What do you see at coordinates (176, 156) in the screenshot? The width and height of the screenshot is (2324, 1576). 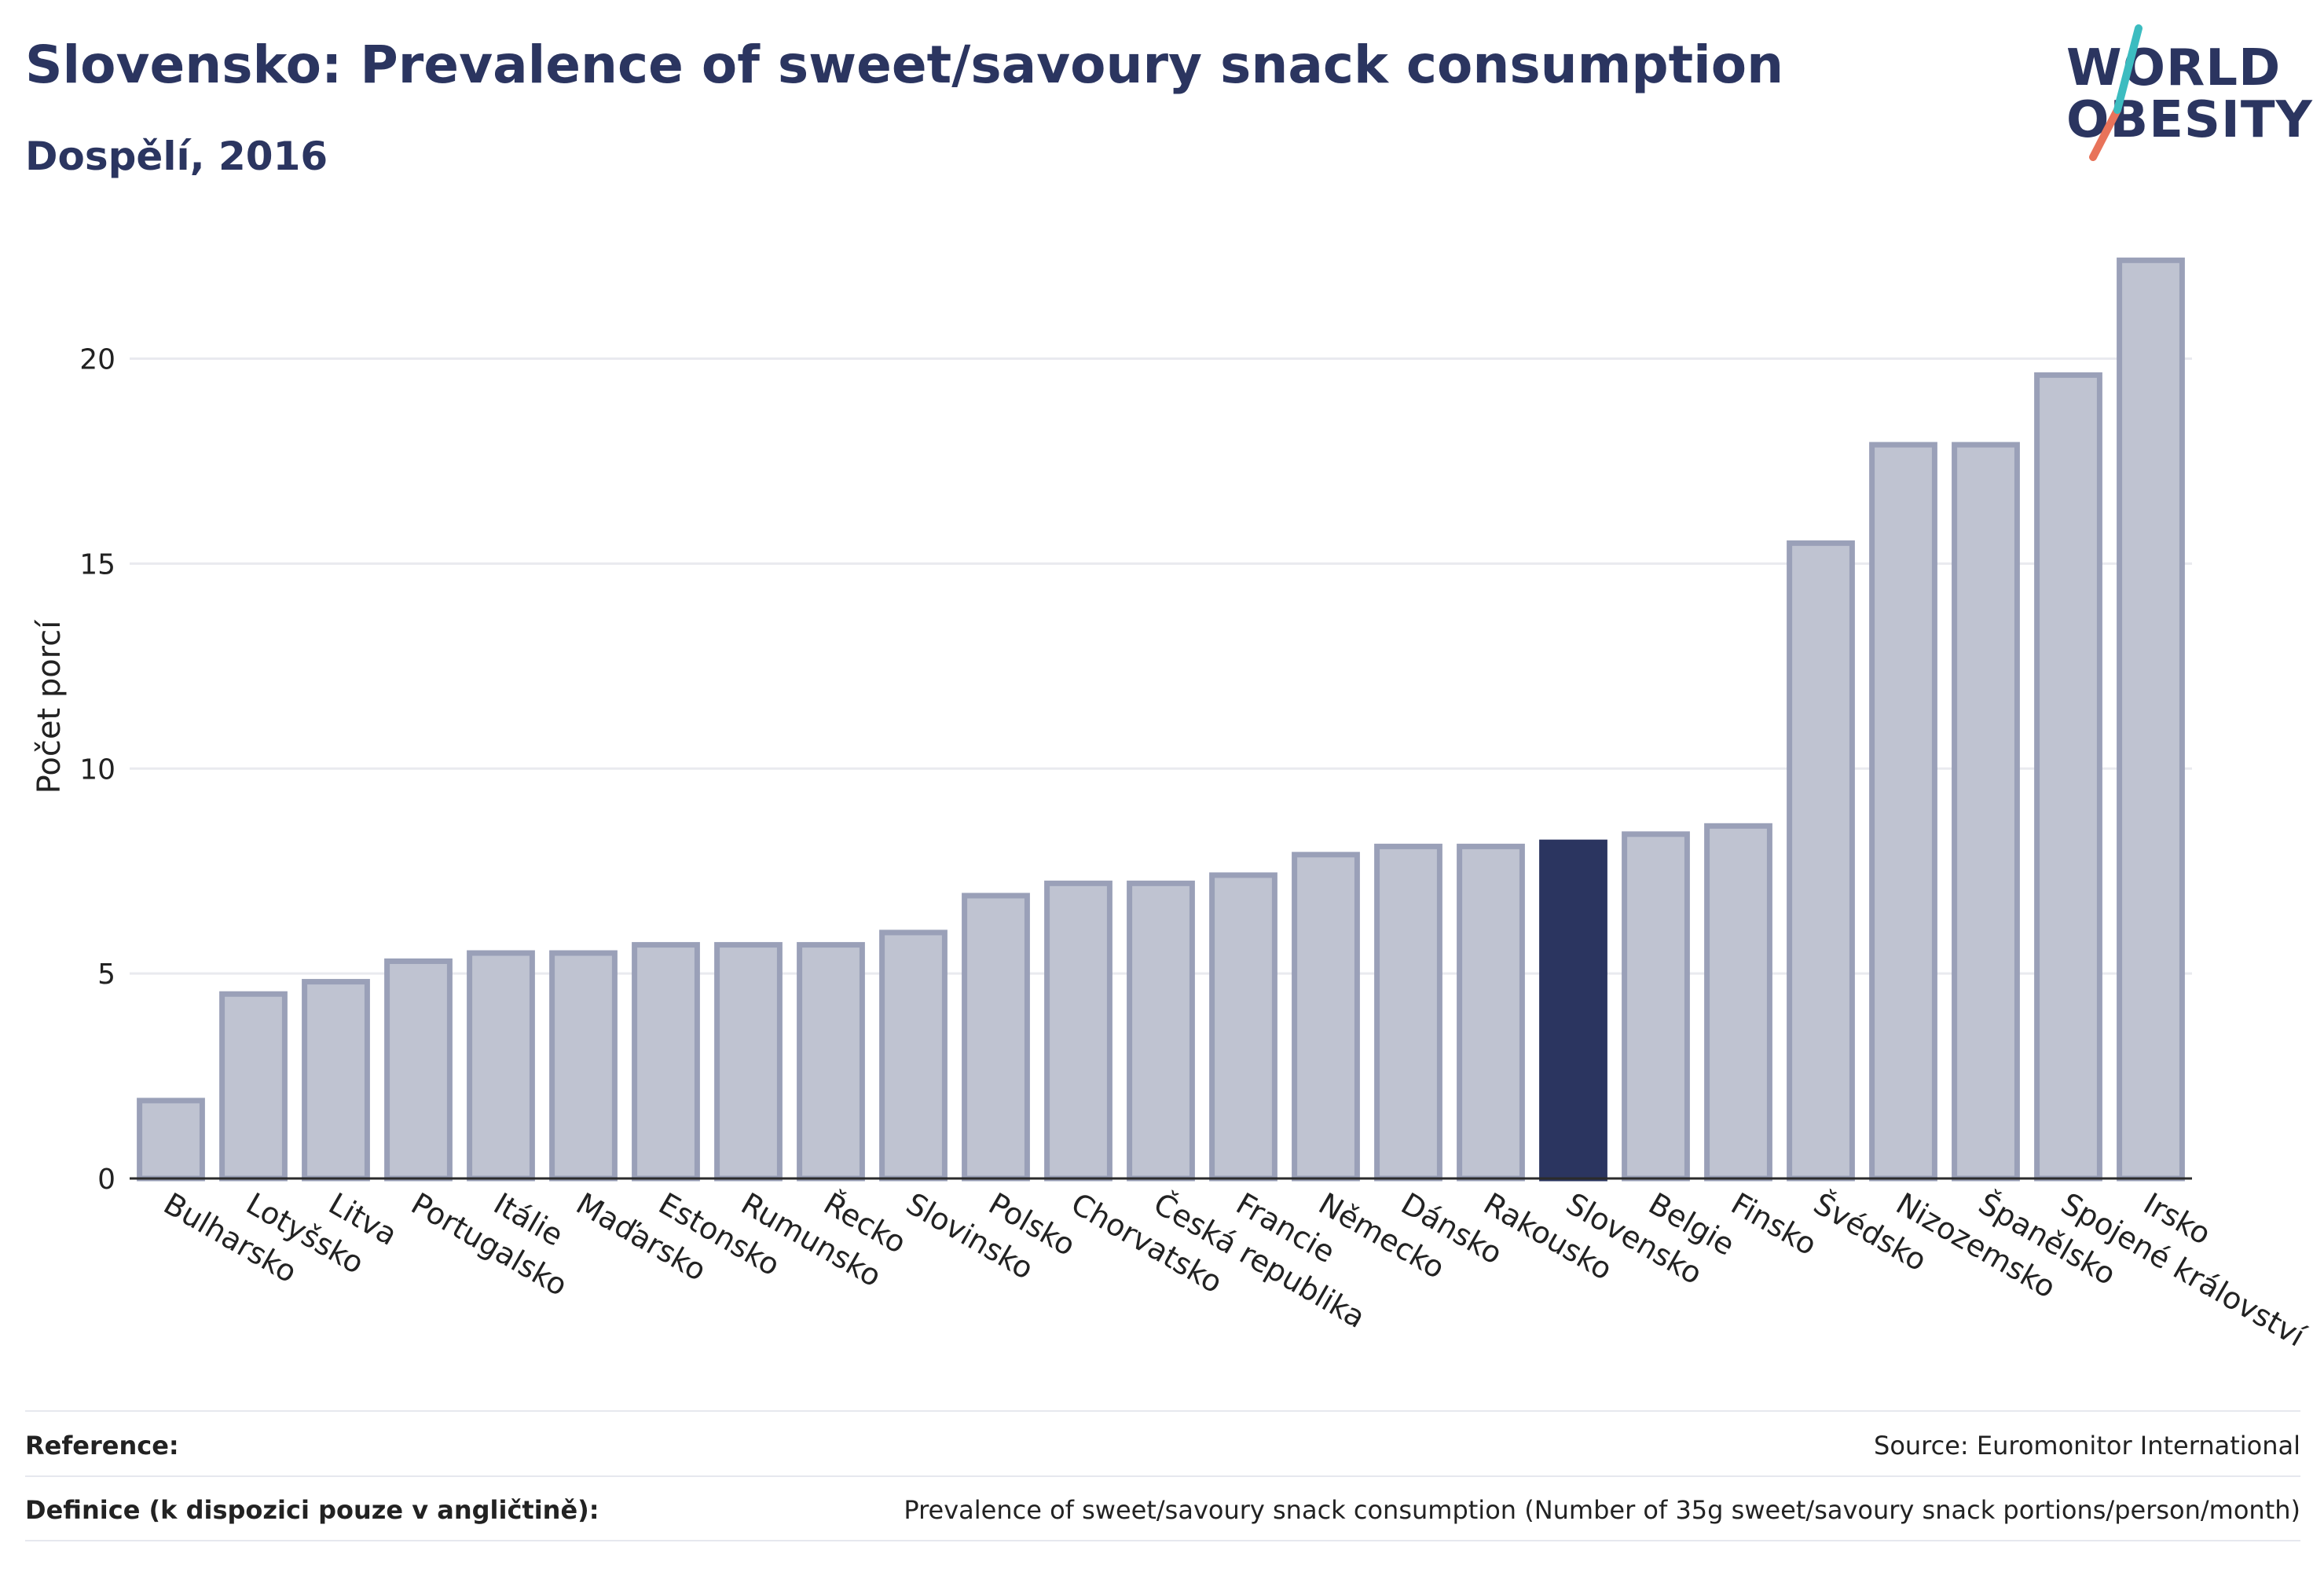 I see `chart-subtitle: Dospělí, 2016` at bounding box center [176, 156].